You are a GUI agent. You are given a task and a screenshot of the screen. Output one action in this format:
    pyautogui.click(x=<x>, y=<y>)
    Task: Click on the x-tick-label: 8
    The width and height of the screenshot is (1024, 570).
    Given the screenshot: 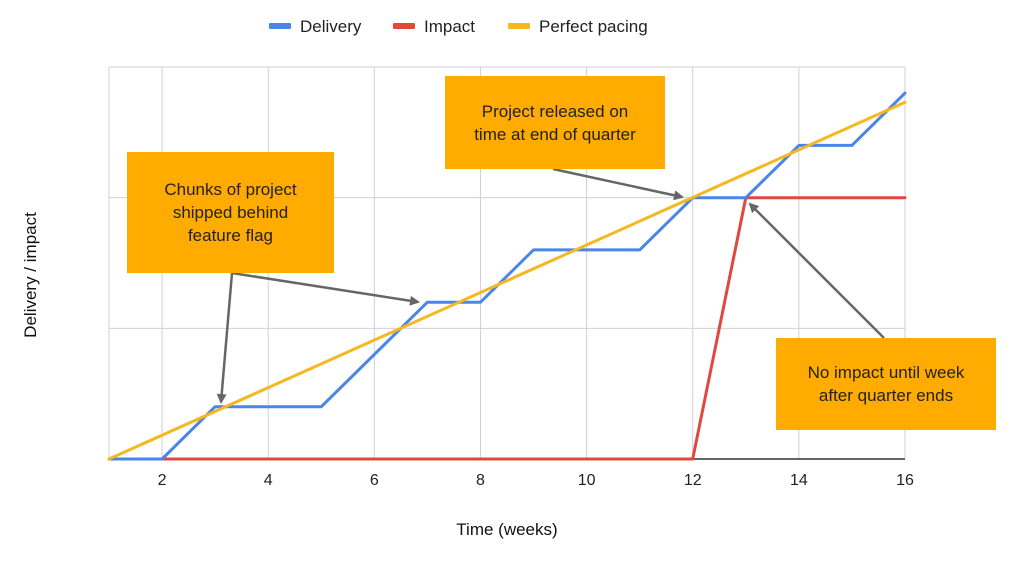 What is the action you would take?
    pyautogui.click(x=480, y=480)
    